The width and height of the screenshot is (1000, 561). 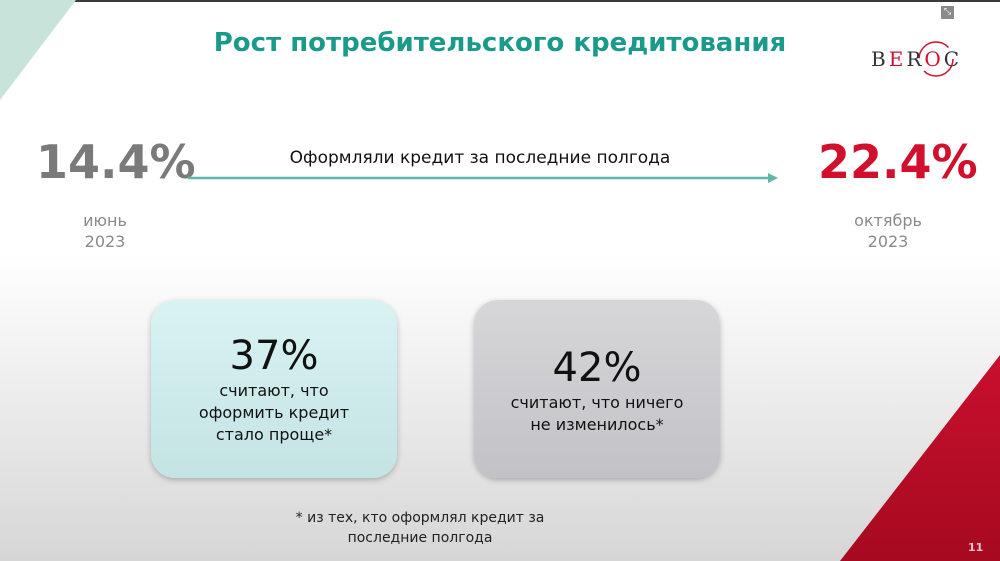 What do you see at coordinates (898, 162) in the screenshot?
I see `october-value: 22.4%` at bounding box center [898, 162].